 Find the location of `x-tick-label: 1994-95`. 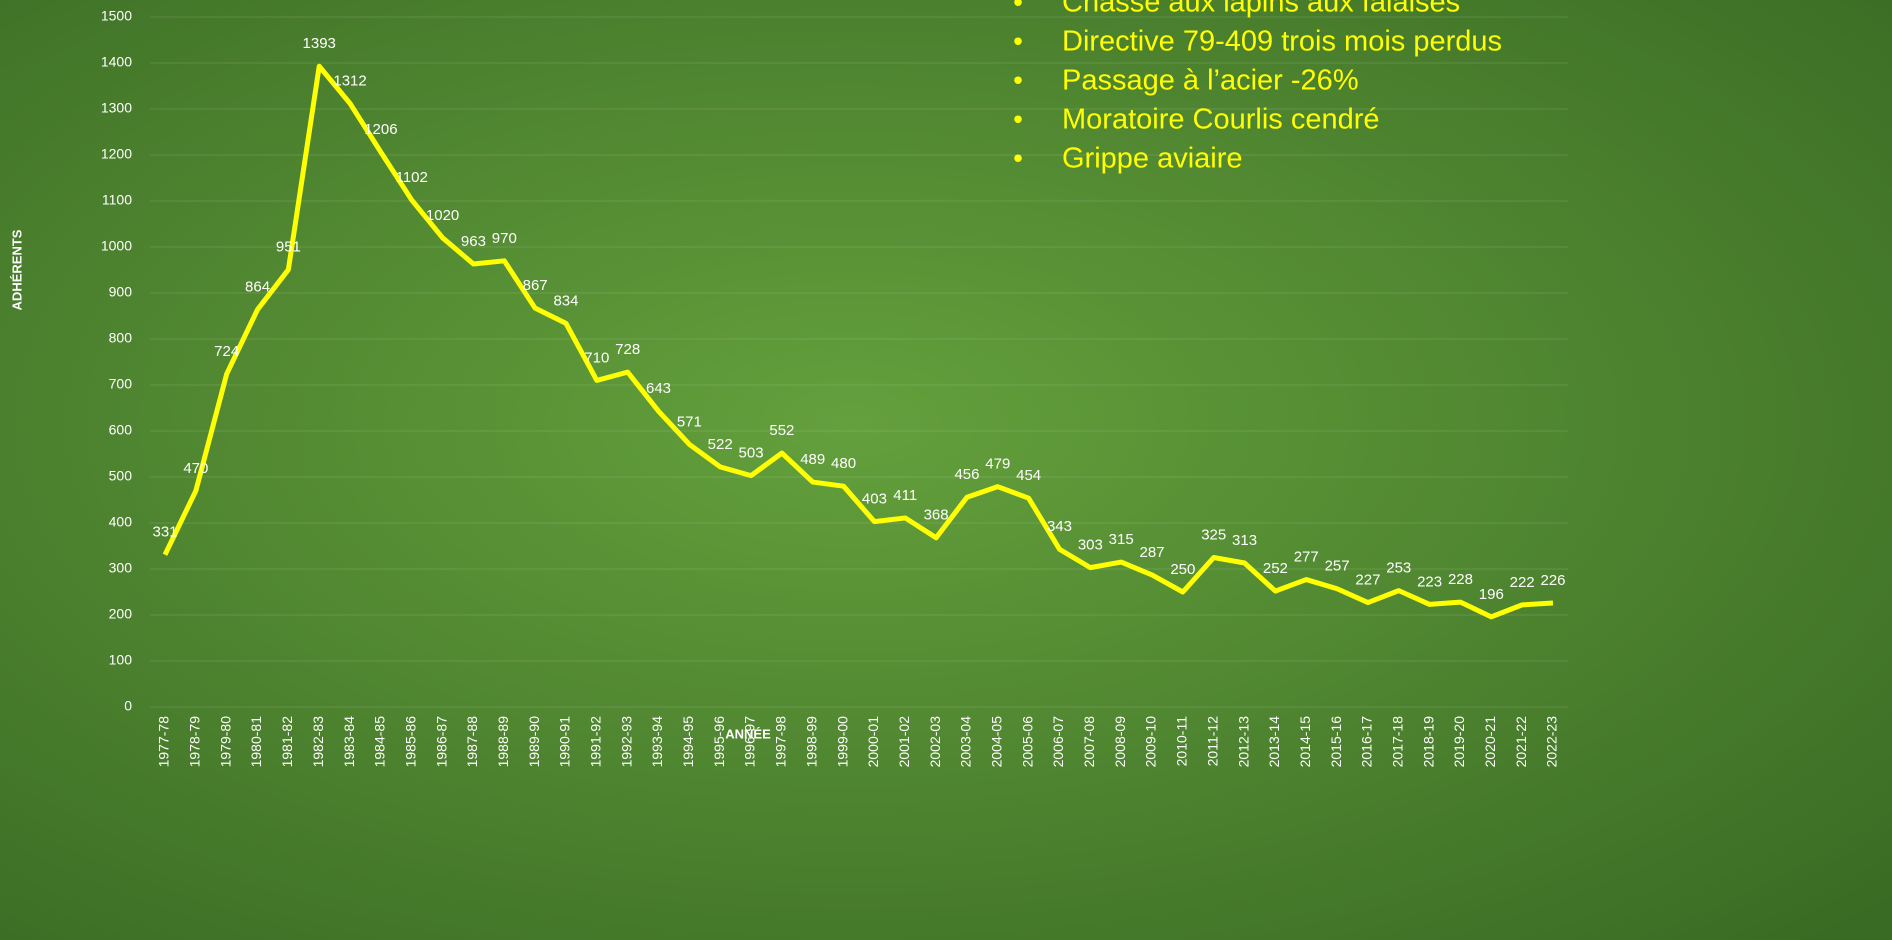

x-tick-label: 1994-95 is located at coordinates (688, 742).